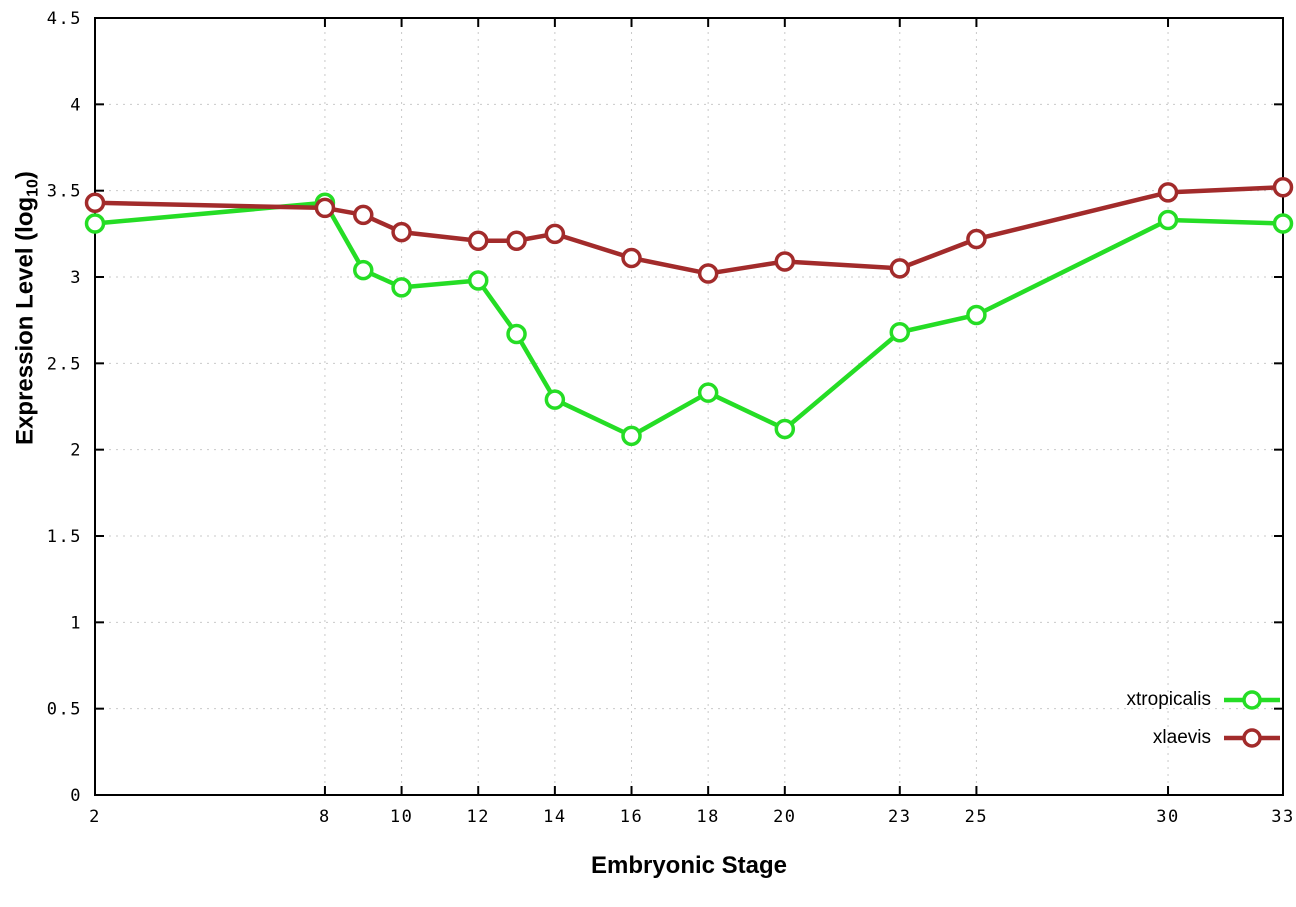 The width and height of the screenshot is (1296, 907). What do you see at coordinates (25, 320) in the screenshot?
I see `y-axis-title-main: Expression Level (log` at bounding box center [25, 320].